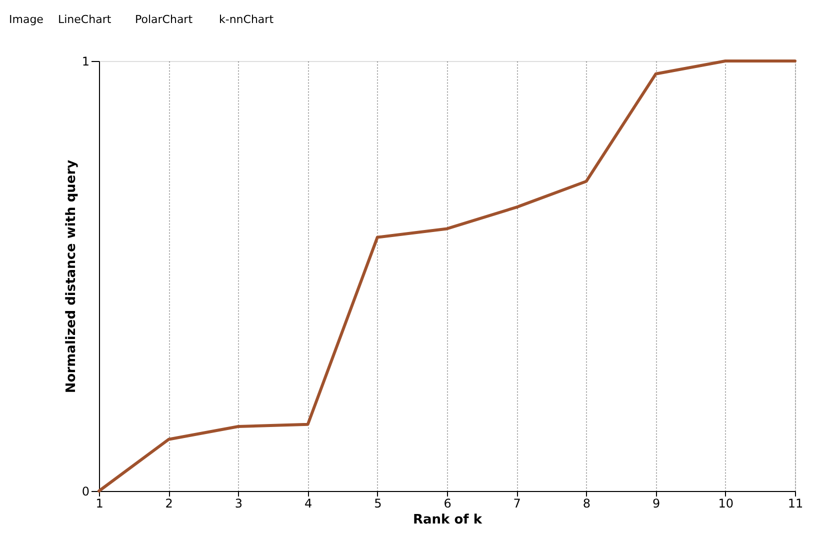 The height and width of the screenshot is (557, 818). Describe the element at coordinates (169, 503) in the screenshot. I see `x-tick-label: 2` at that location.